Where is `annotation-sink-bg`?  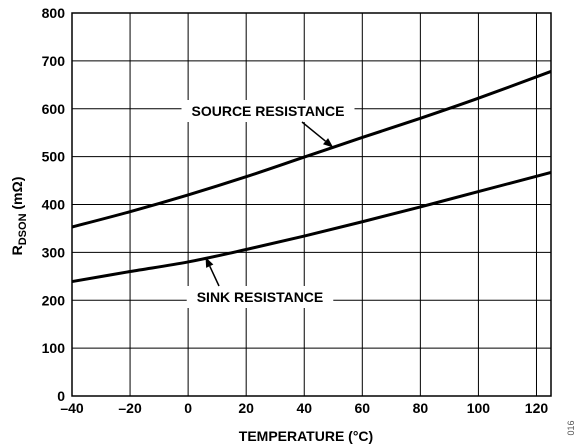 annotation-sink-bg is located at coordinates (260, 297).